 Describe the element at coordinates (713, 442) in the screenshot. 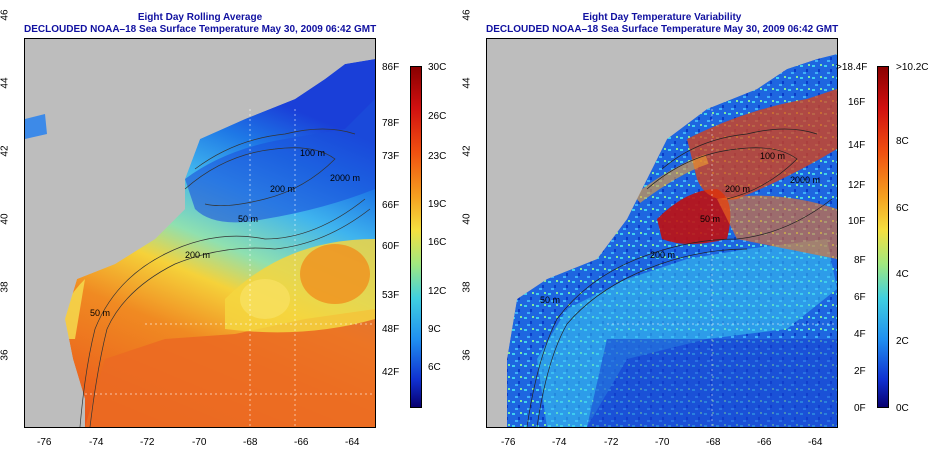

I see `right-lon-68: -68` at that location.